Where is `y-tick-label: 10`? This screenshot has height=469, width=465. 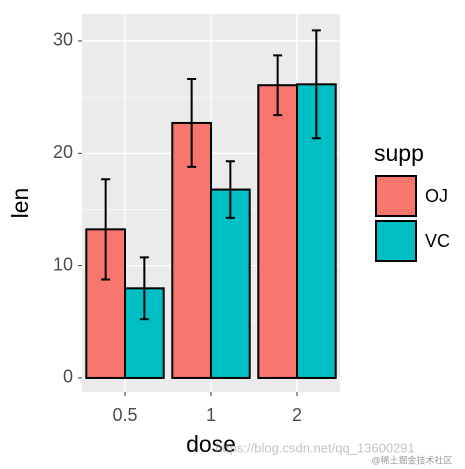
y-tick-label: 10 is located at coordinates (63, 264).